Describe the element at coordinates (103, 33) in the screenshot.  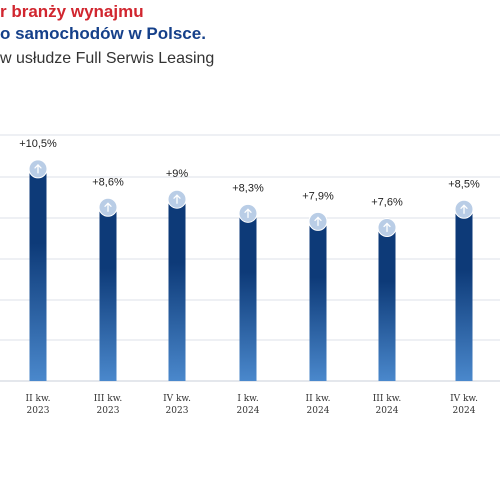
I see `chart-title-line-2: o samochodów w Polsce.` at that location.